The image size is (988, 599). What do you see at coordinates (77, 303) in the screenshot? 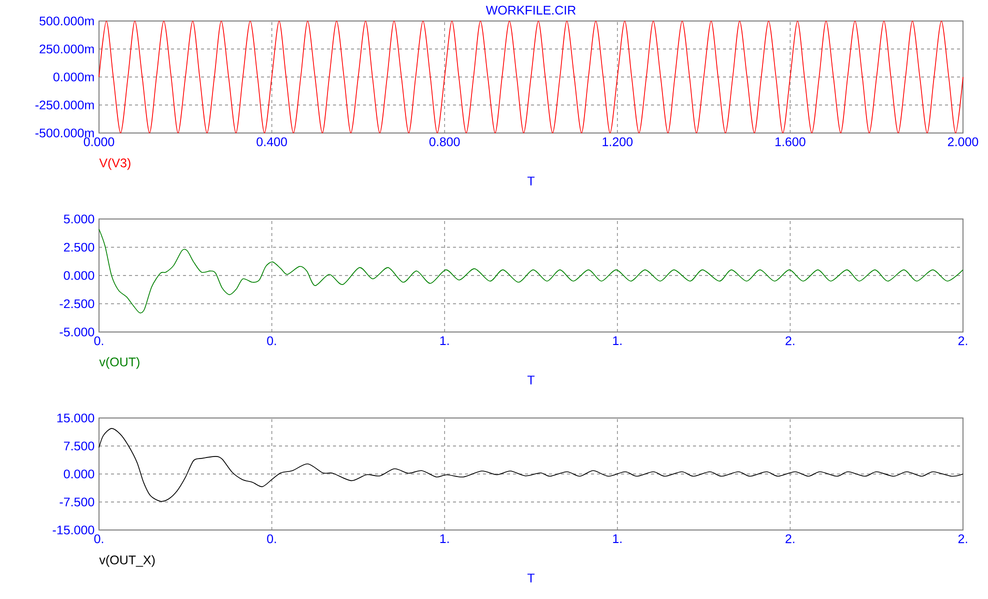
I see `y-tick-label: -2.500` at bounding box center [77, 303].